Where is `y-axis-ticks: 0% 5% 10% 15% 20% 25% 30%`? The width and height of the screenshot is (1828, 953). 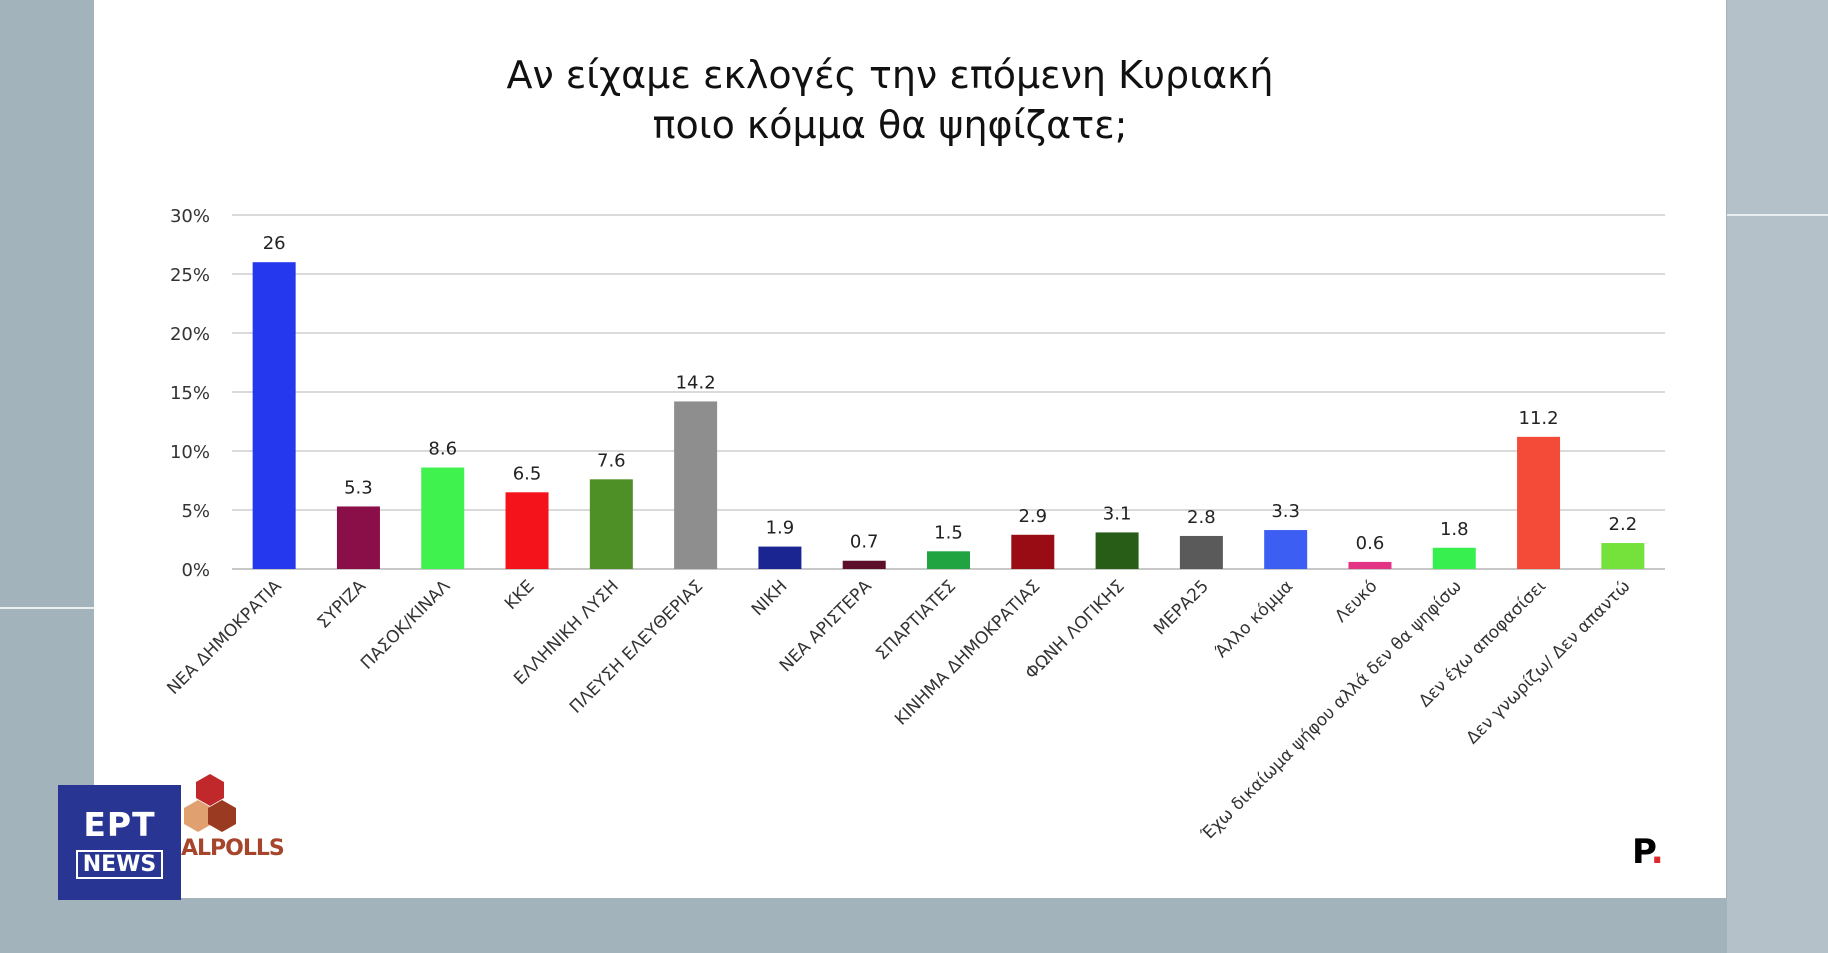
y-axis-ticks: 0% 5% 10% 15% 20% 25% 30% is located at coordinates (190, 393).